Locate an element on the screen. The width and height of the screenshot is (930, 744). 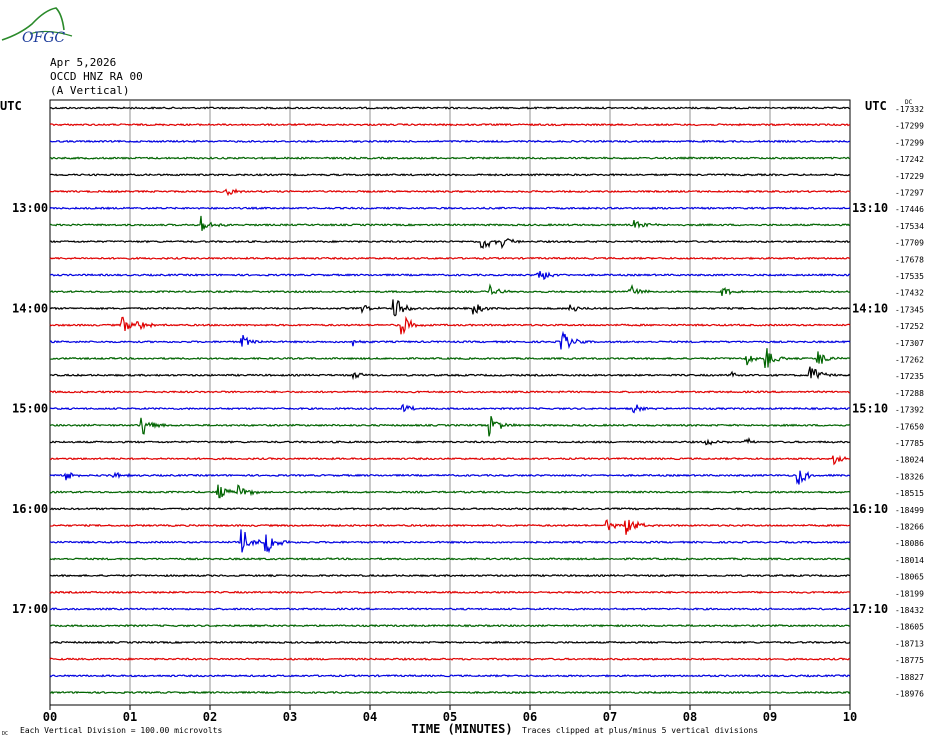
x-tick-label-01: 01 is located at coordinates (130, 717).